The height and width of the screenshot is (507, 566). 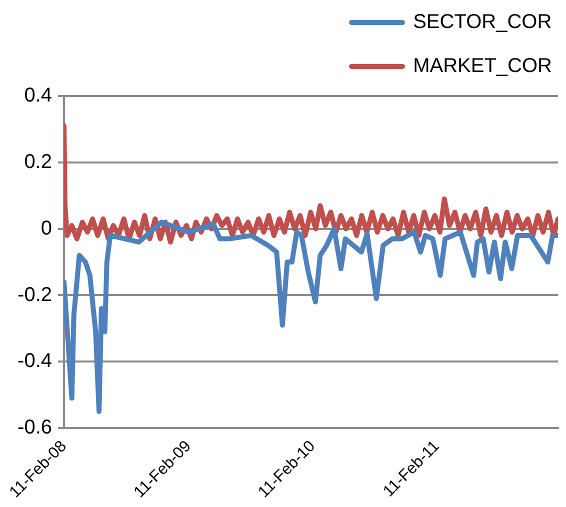 I want to click on y-tick-label: 0.4, so click(x=38, y=95).